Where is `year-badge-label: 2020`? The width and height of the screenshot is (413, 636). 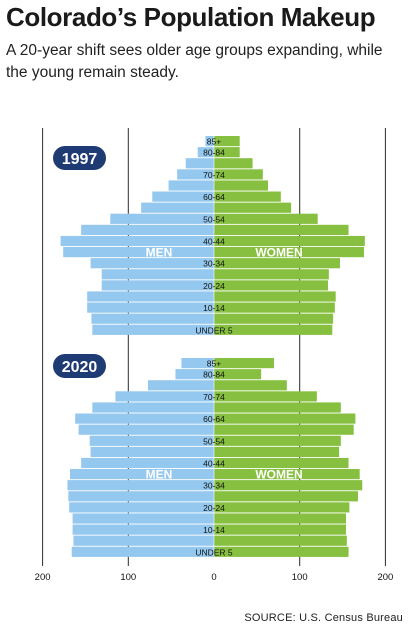
year-badge-label: 2020 is located at coordinates (80, 367).